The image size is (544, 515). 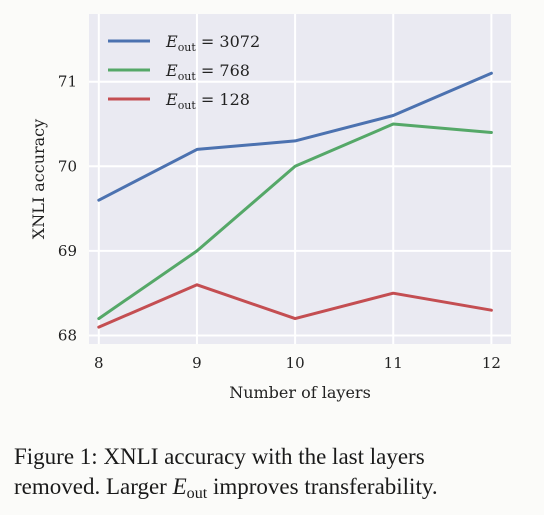 I want to click on legend-value: = 3072, so click(x=228, y=41).